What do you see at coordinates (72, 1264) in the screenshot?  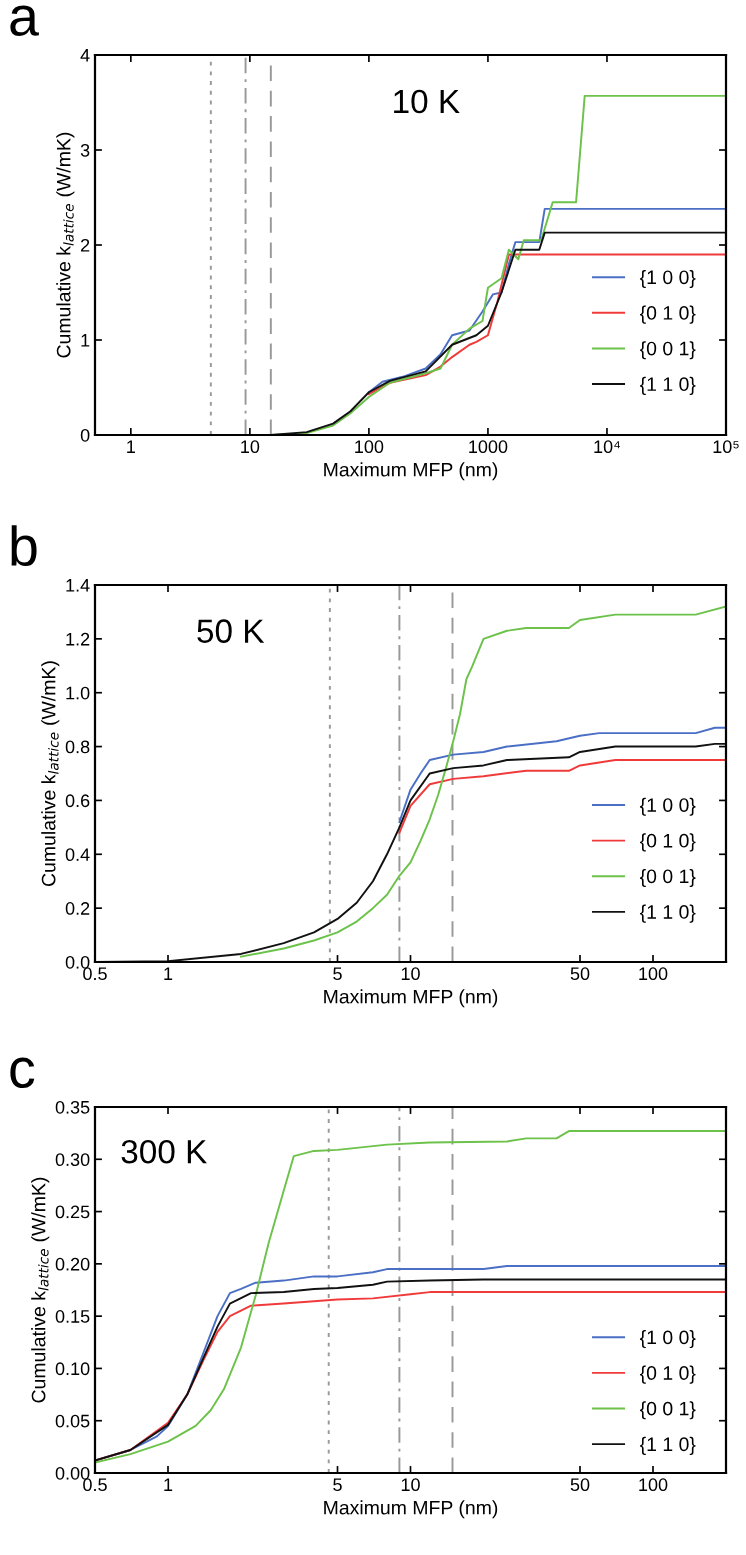 I see `y-tick-label: 0.20` at bounding box center [72, 1264].